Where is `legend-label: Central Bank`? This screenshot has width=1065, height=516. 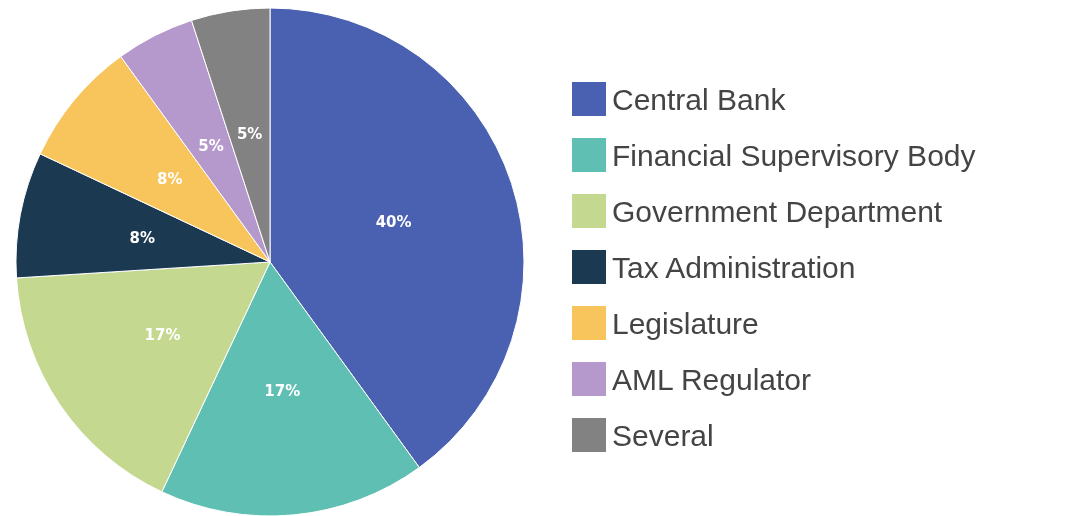 legend-label: Central Bank is located at coordinates (699, 99).